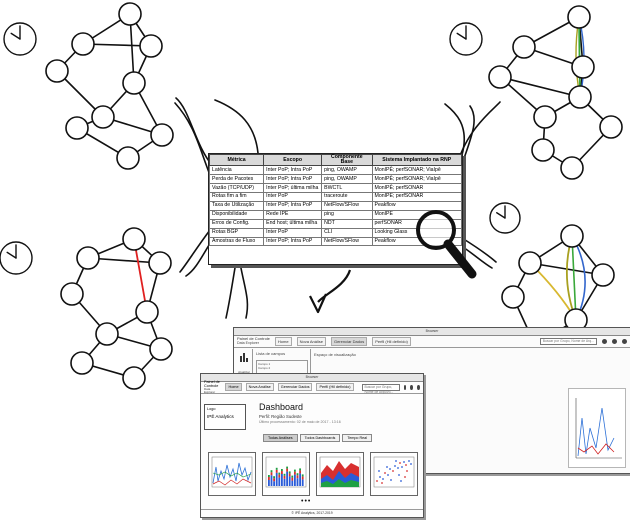 The width and height of the screenshot is (630, 520). I want to click on table-cell: MonIPÊ; perfSONAR, so click(417, 197).